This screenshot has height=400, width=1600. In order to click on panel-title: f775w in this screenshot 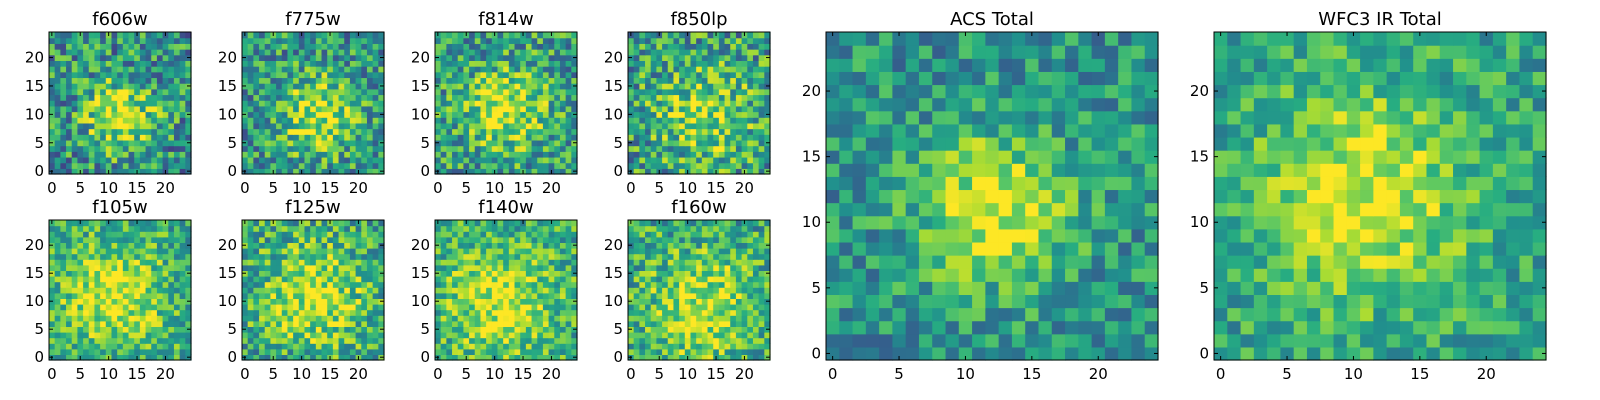, I will do `click(312, 19)`.